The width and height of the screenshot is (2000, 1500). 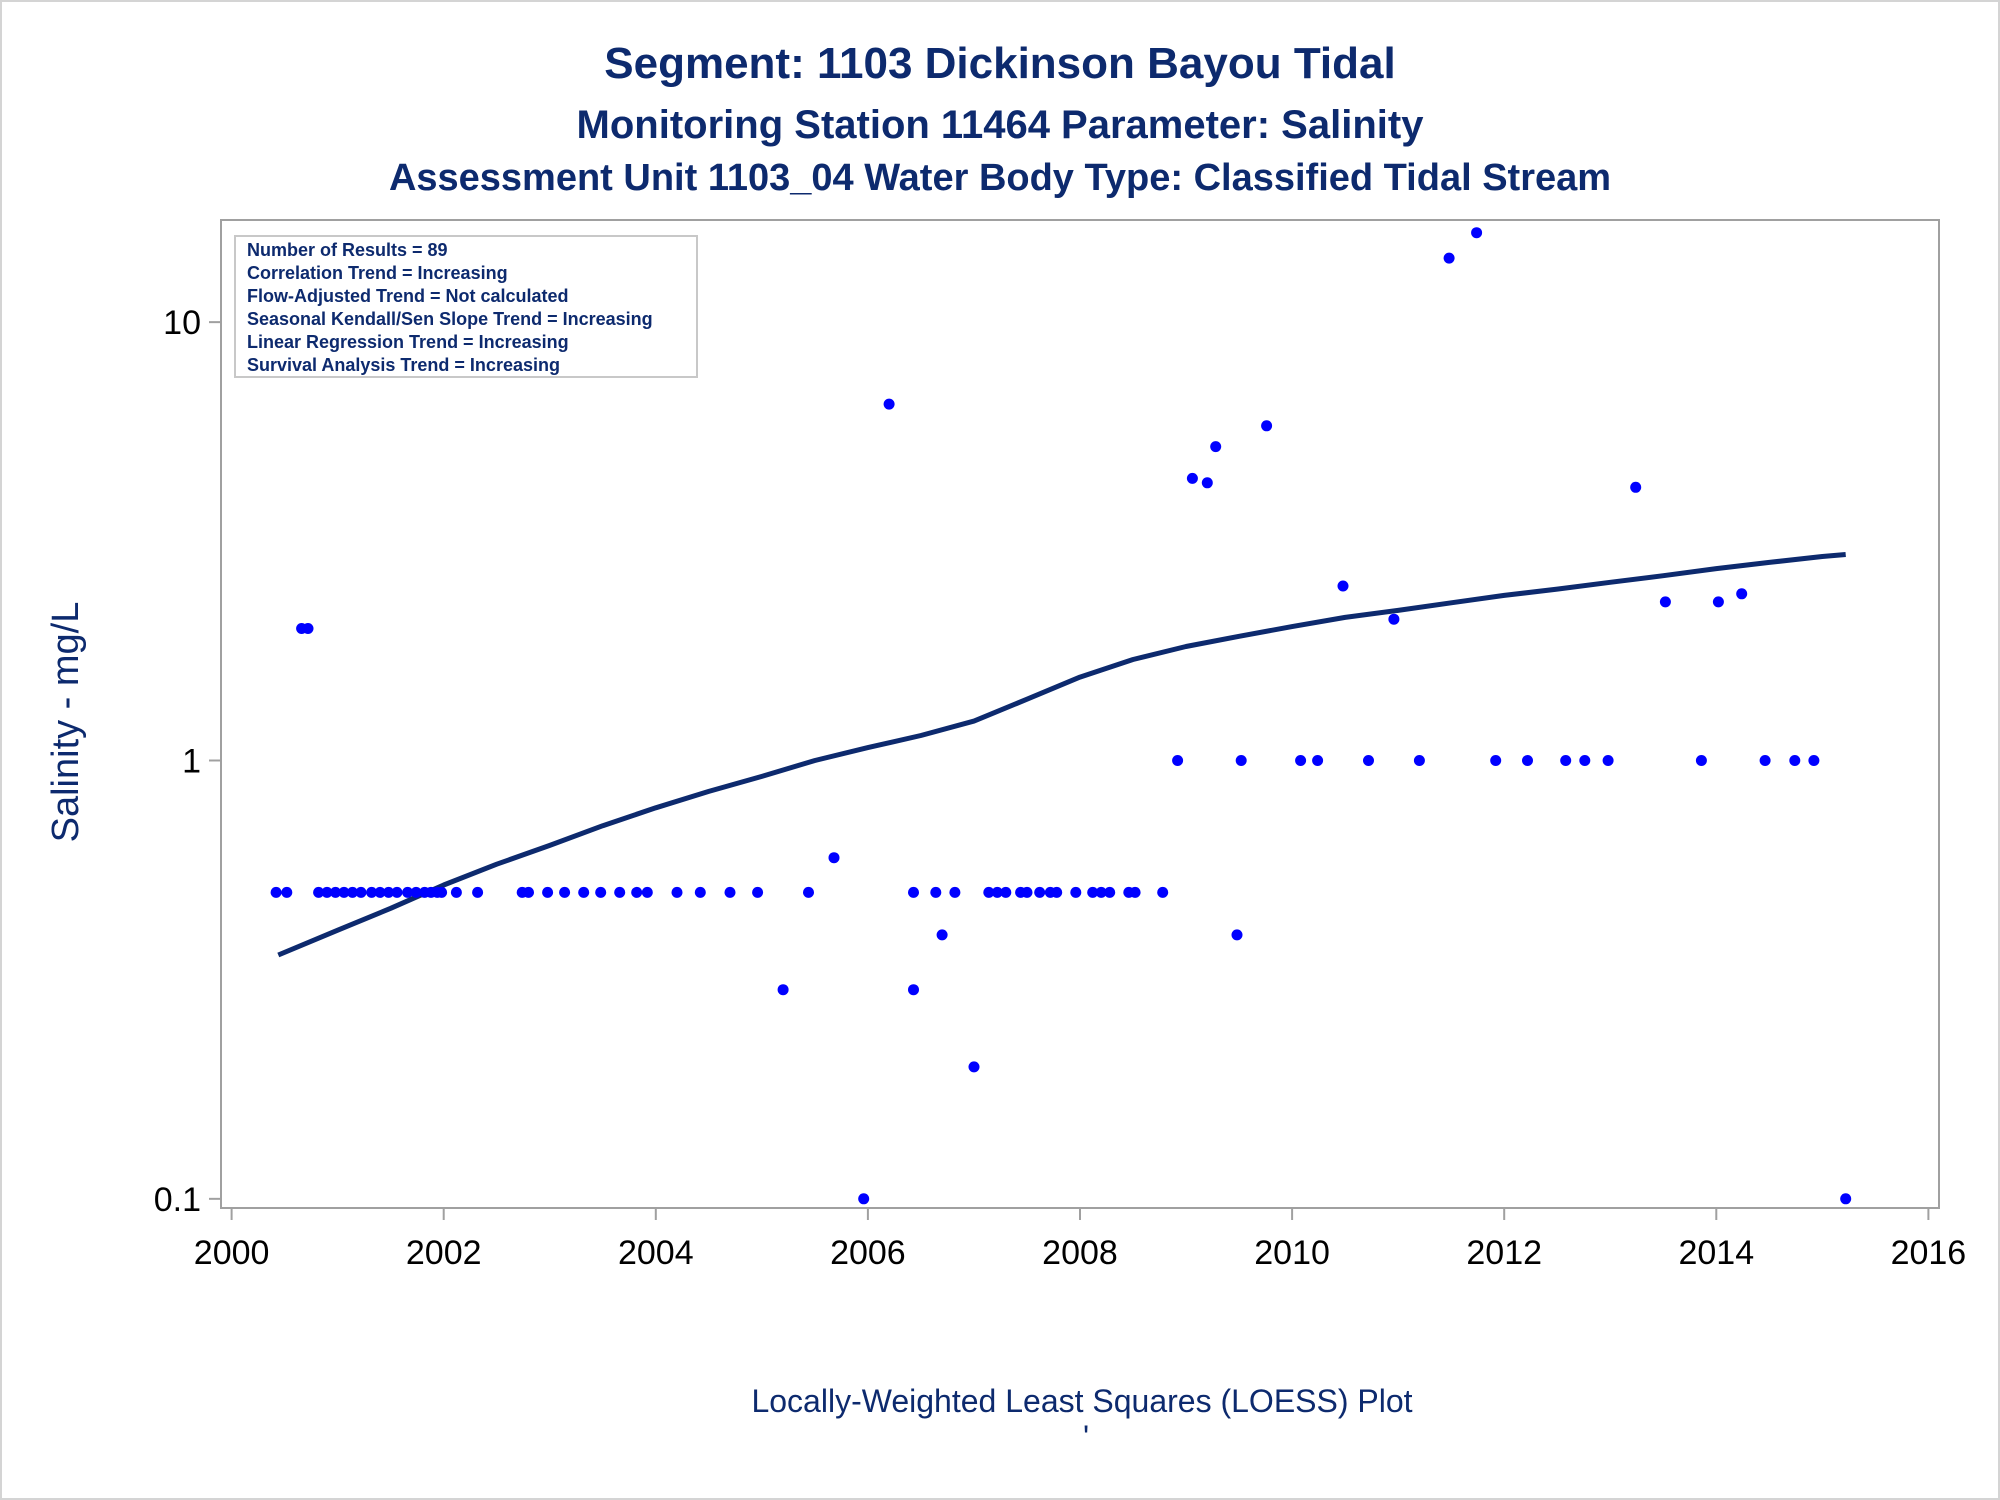 I want to click on stats-line: Correlation Trend = Increasing, so click(x=377, y=273).